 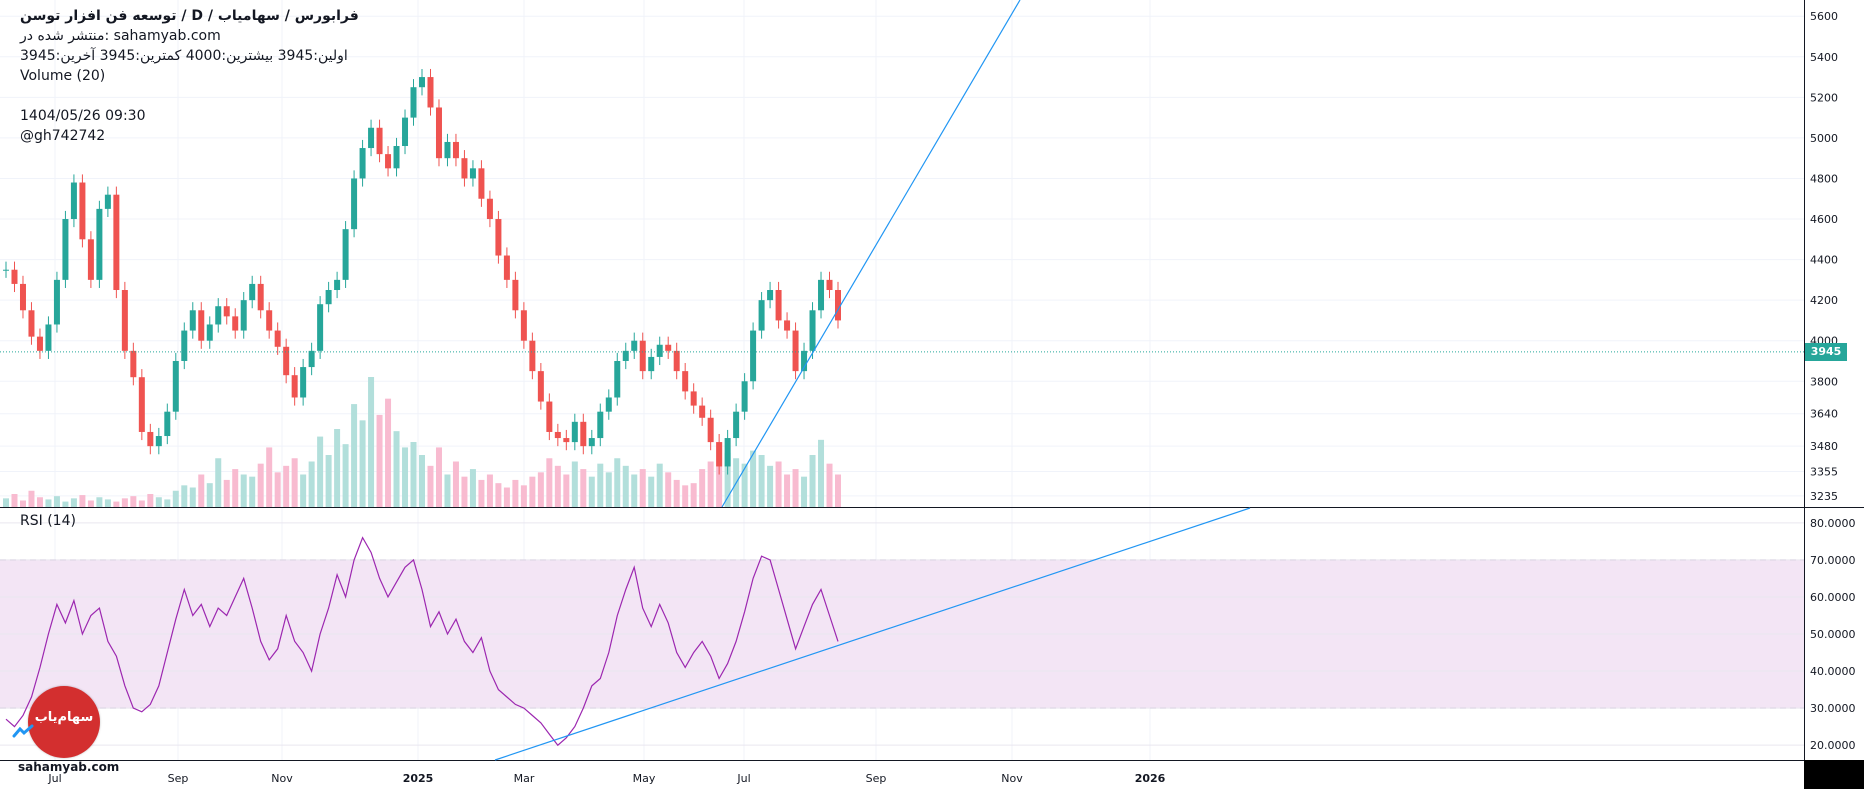 I want to click on corner-block, so click(x=1834, y=774).